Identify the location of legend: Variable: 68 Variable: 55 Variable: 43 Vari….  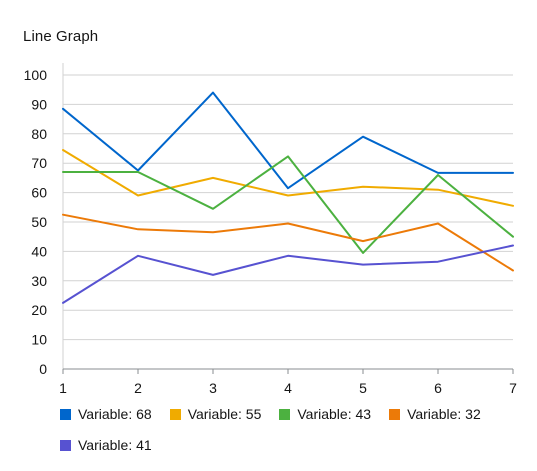
(295, 429).